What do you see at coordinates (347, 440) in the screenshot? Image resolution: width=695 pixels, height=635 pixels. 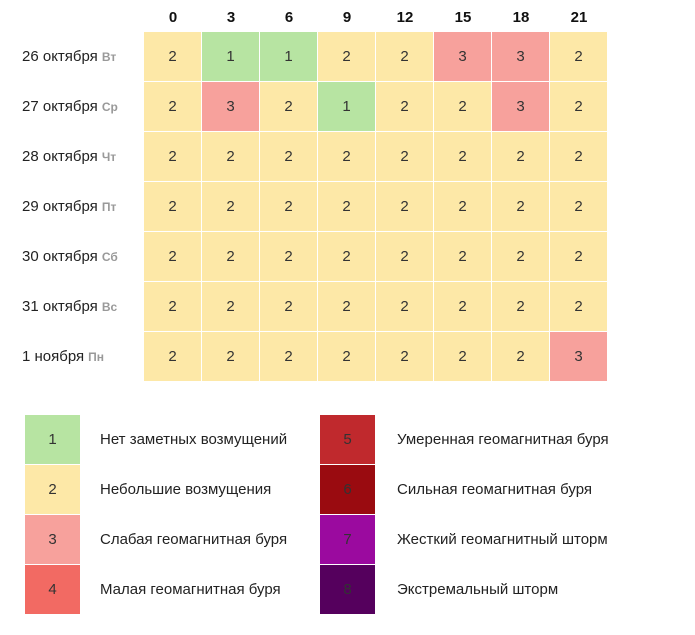 I see `legend-swatch: 5` at bounding box center [347, 440].